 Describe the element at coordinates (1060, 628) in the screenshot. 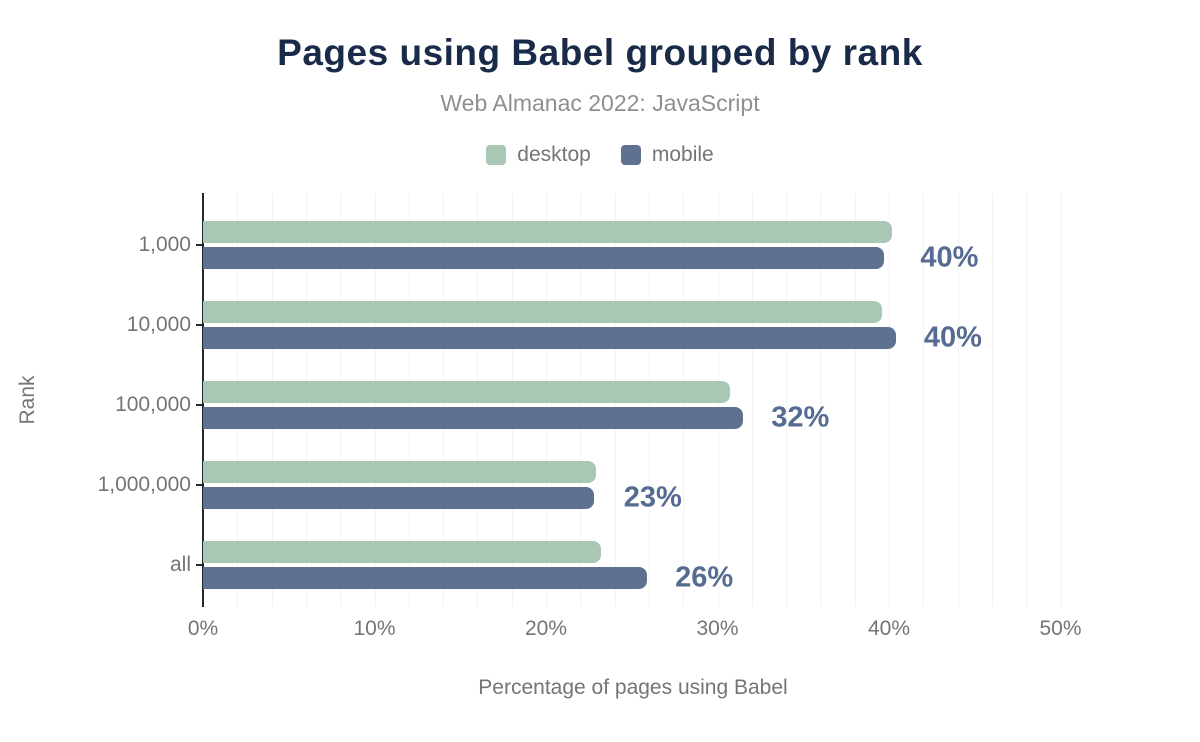

I see `x-tick-label-50%: 50%` at that location.